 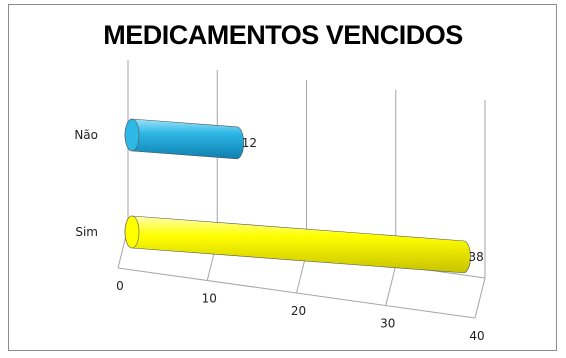 What do you see at coordinates (298, 311) in the screenshot?
I see `x-tick-label: 20` at bounding box center [298, 311].